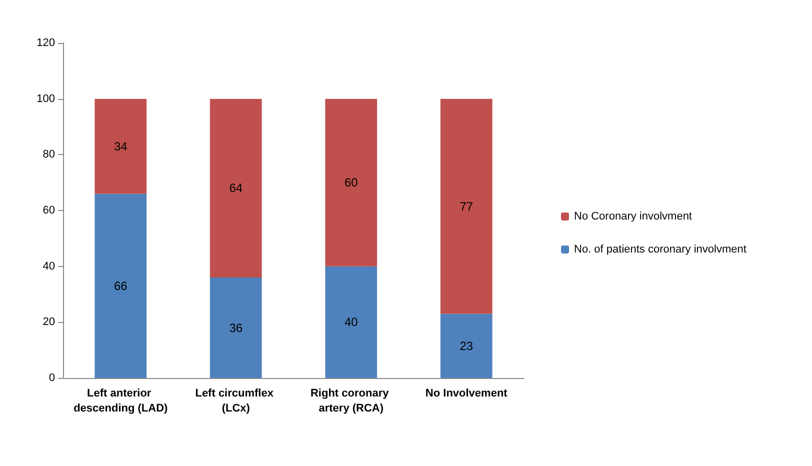  What do you see at coordinates (51, 378) in the screenshot?
I see `y-tick-label: 0` at bounding box center [51, 378].